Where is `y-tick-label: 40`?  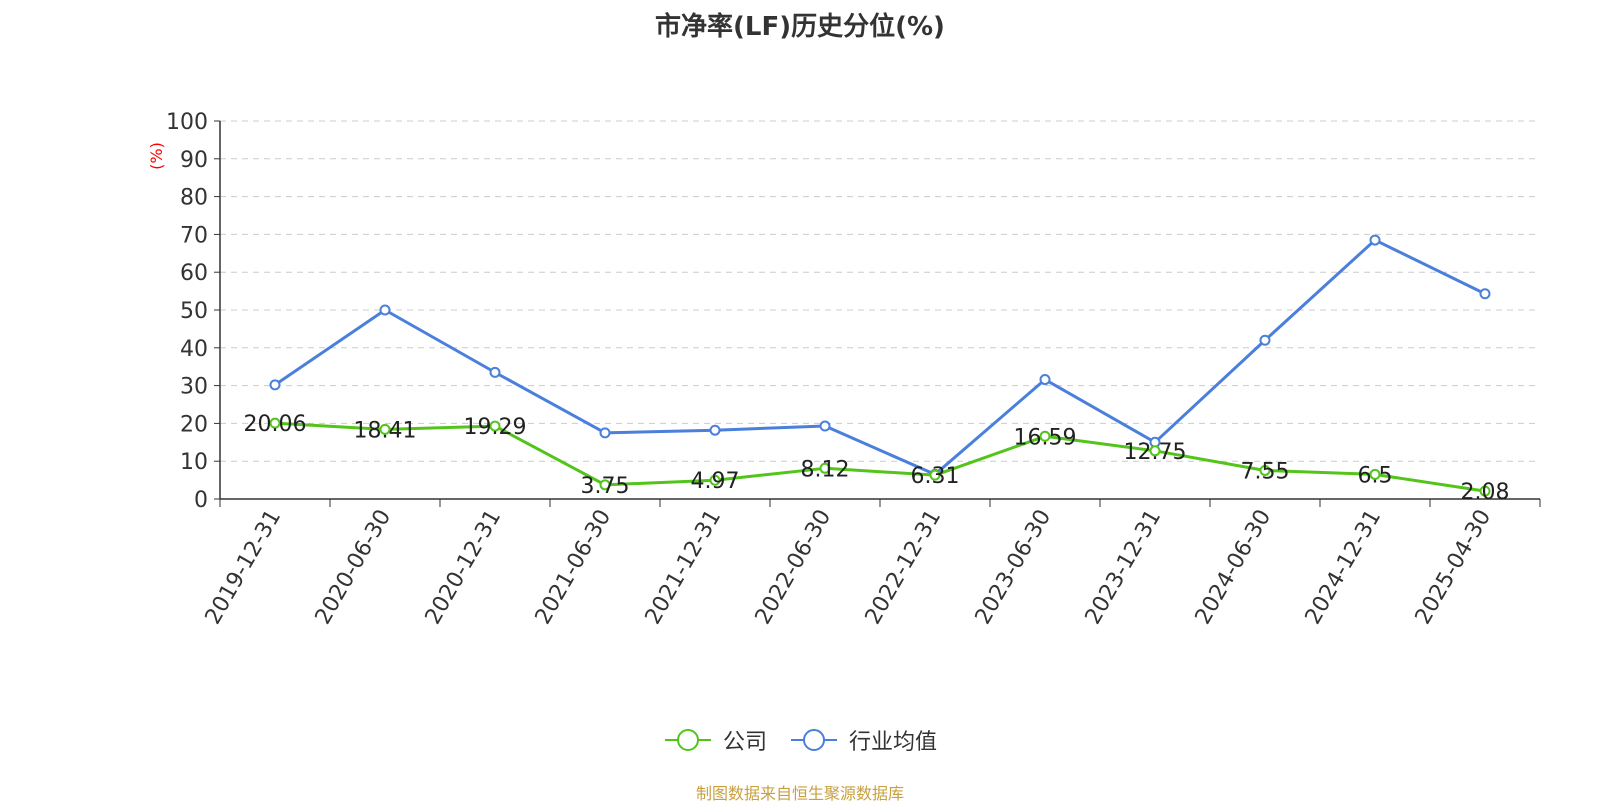
y-tick-label: 40 is located at coordinates (194, 349).